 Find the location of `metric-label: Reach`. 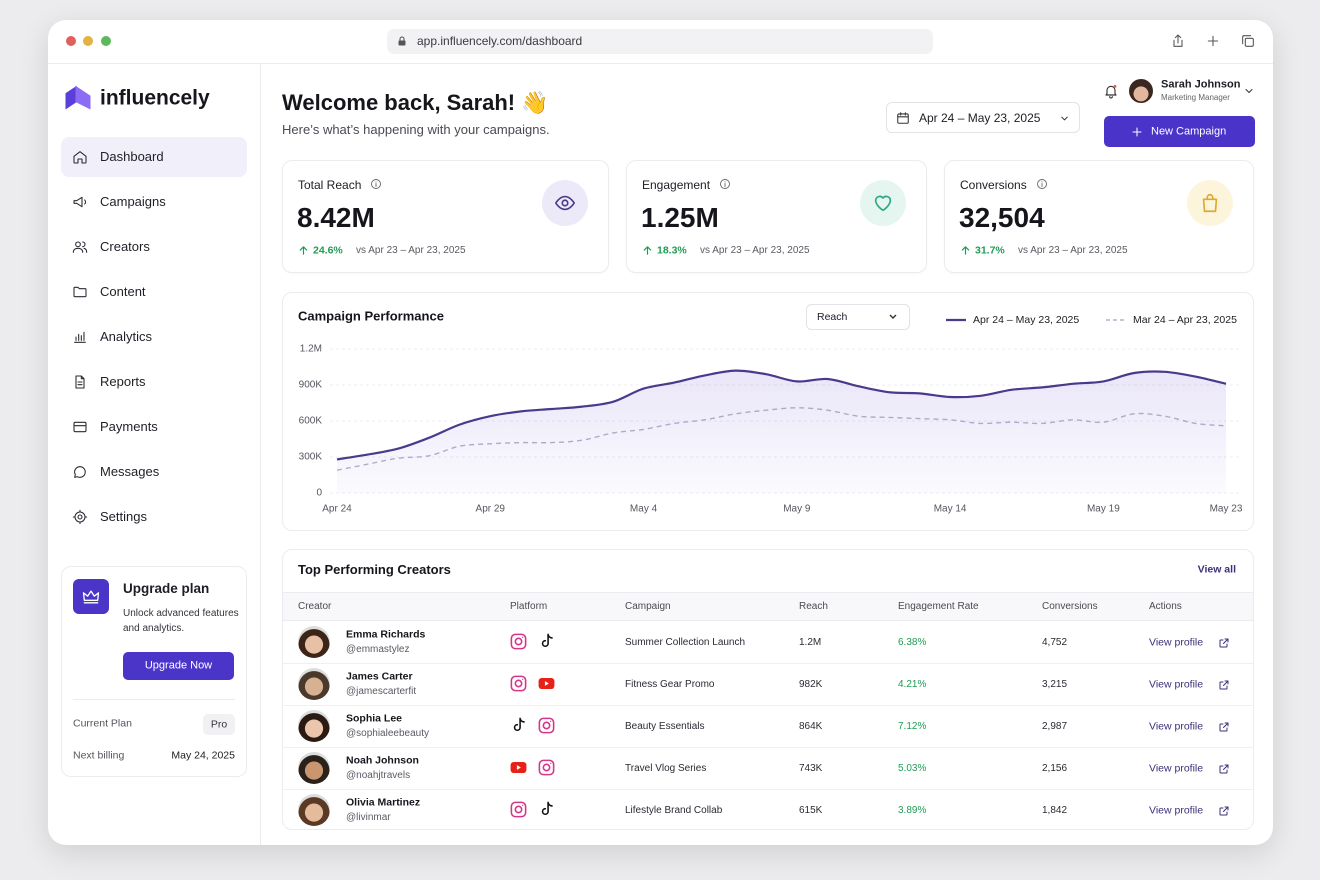

metric-label: Reach is located at coordinates (832, 317).